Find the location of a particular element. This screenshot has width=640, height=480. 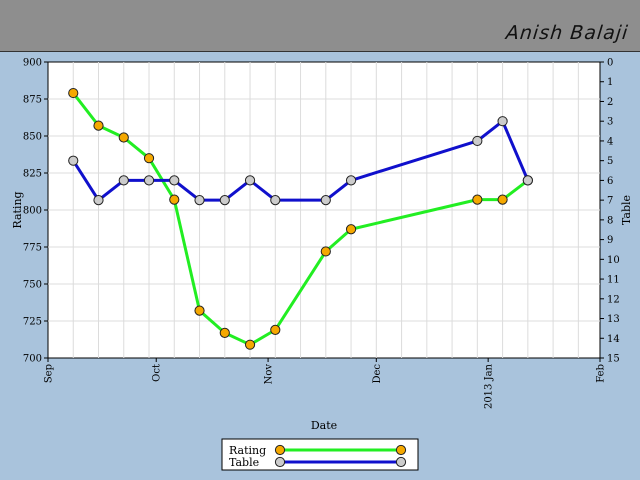

y2-tick-label: 1 is located at coordinates (610, 82).